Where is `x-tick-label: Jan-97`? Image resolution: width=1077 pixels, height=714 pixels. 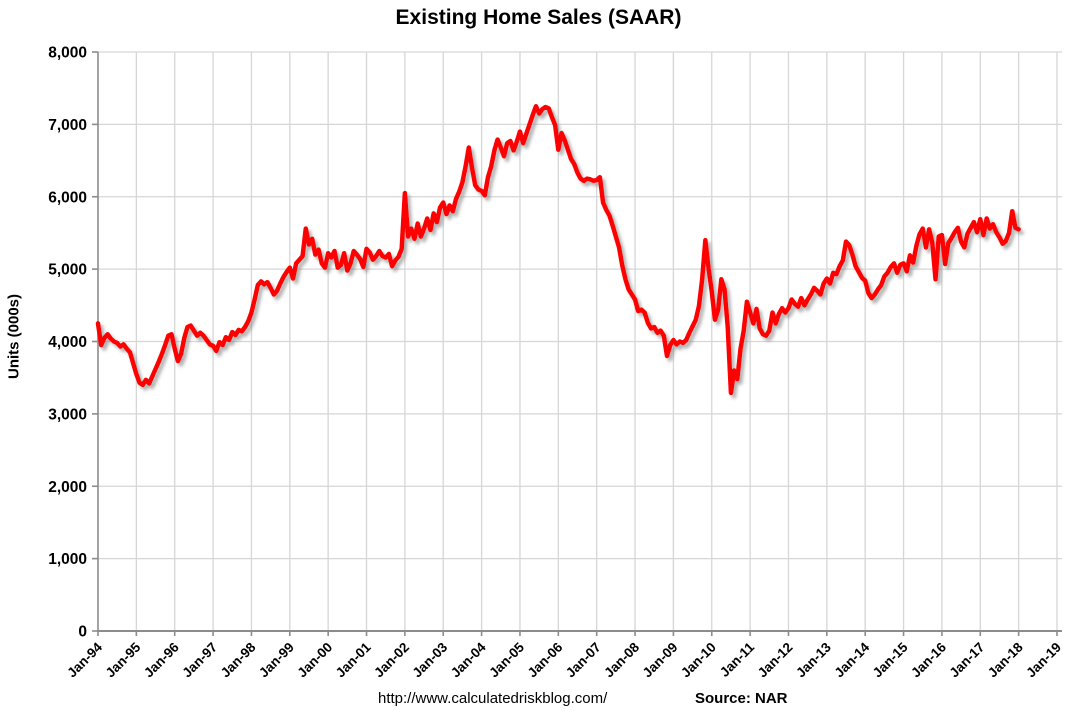 x-tick-label: Jan-97 is located at coordinates (199, 660).